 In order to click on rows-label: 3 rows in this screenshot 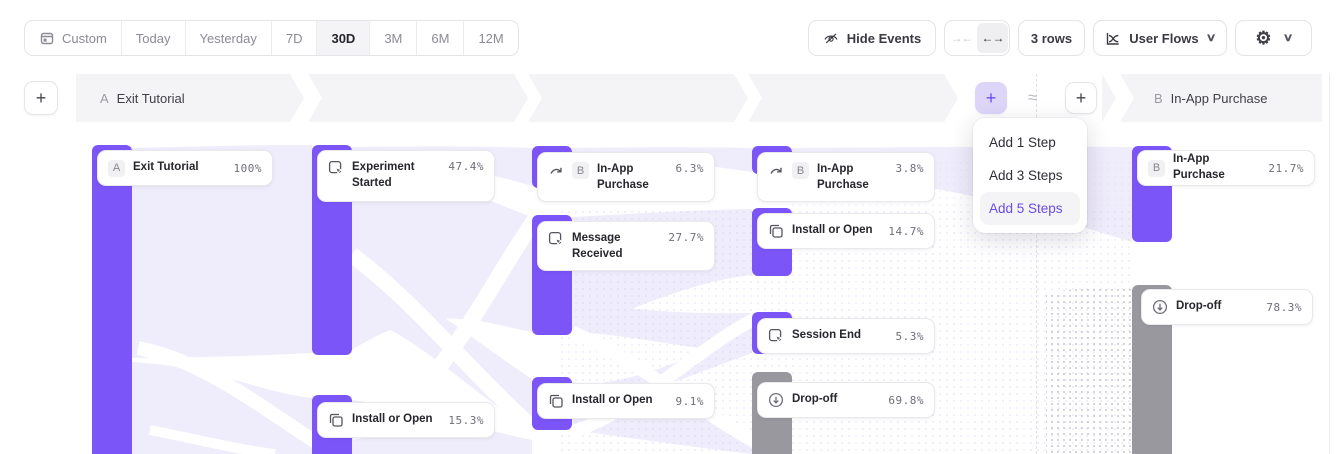, I will do `click(1051, 38)`.